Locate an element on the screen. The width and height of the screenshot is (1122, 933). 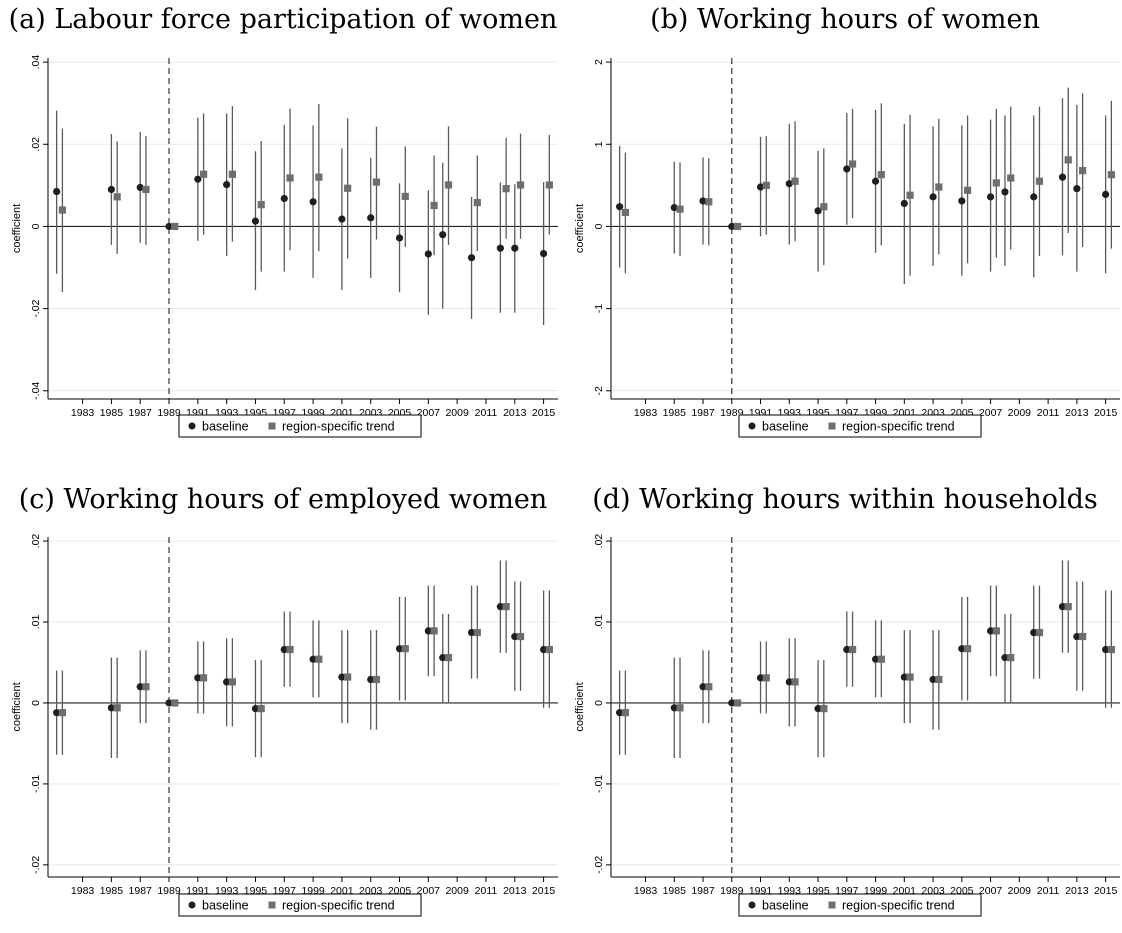
panel-title: (a) Labour force participation of women is located at coordinates (283, 19).